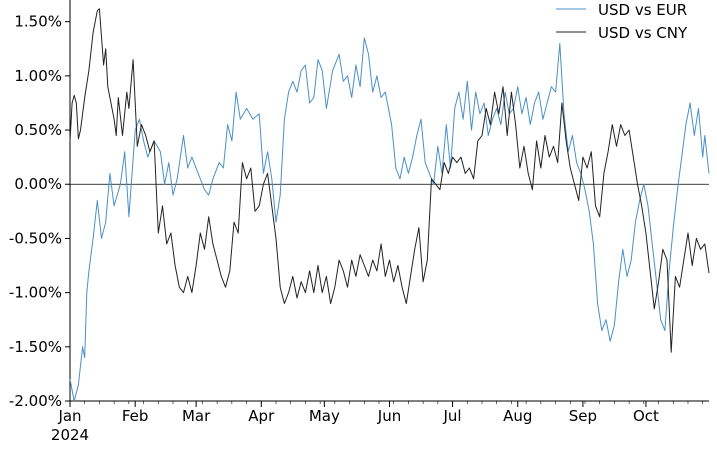 The image size is (717, 455). What do you see at coordinates (622, 21) in the screenshot?
I see `legend: USD vs EUR USD vs CNY` at bounding box center [622, 21].